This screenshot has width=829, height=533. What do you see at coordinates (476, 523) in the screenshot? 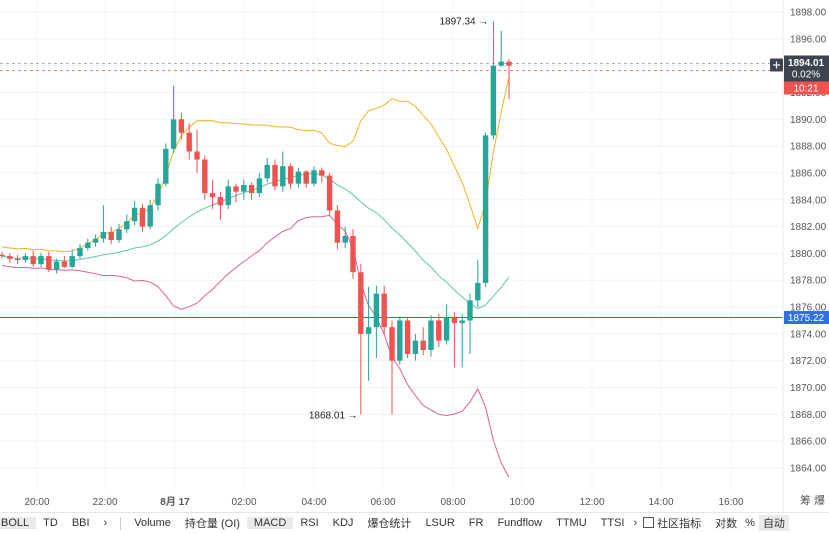
I see `indicator-fr: FR` at bounding box center [476, 523].